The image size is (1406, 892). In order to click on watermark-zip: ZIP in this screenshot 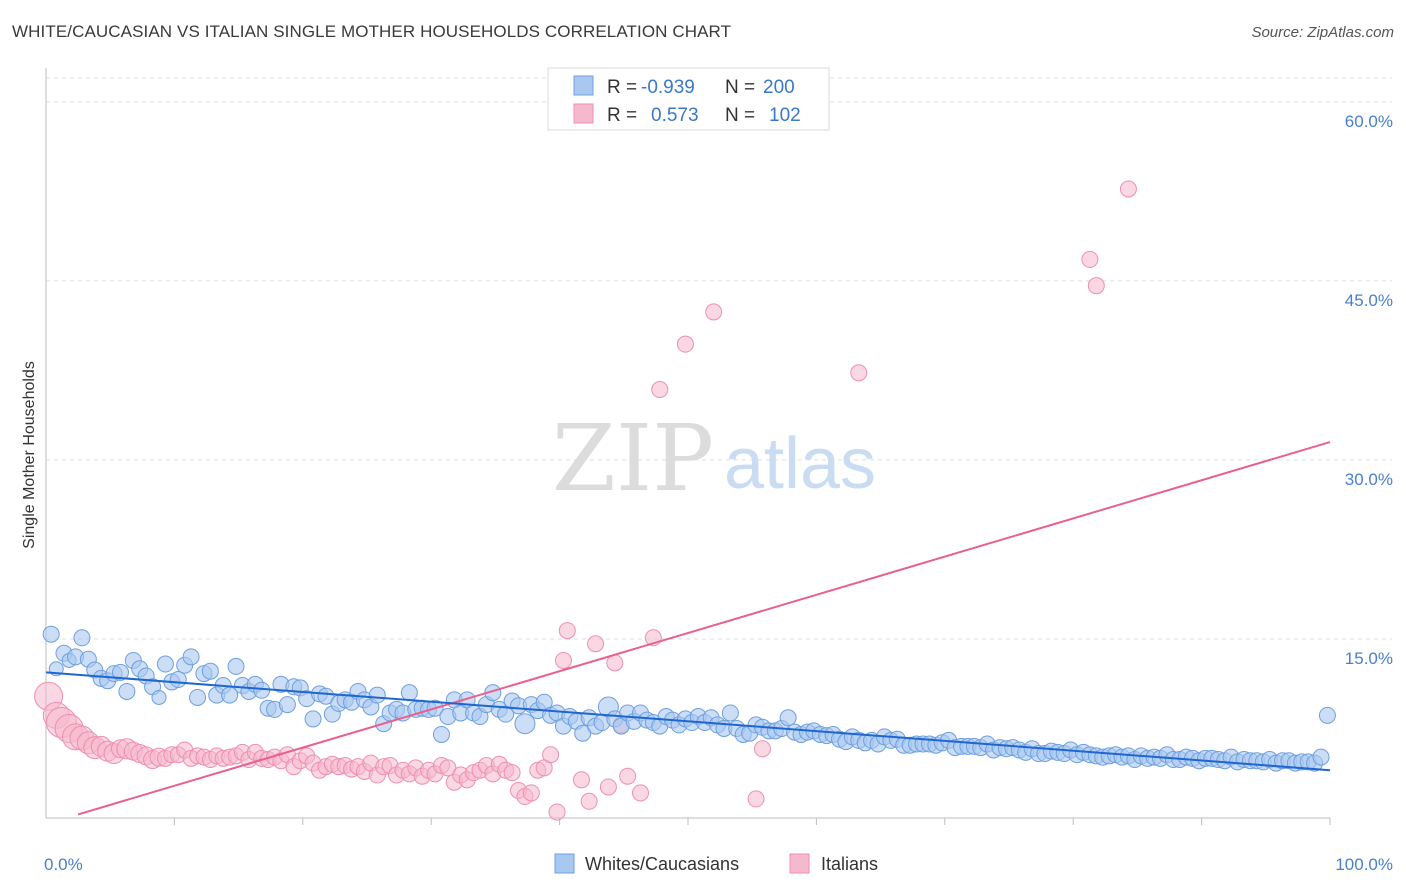, I will do `click(633, 458)`.